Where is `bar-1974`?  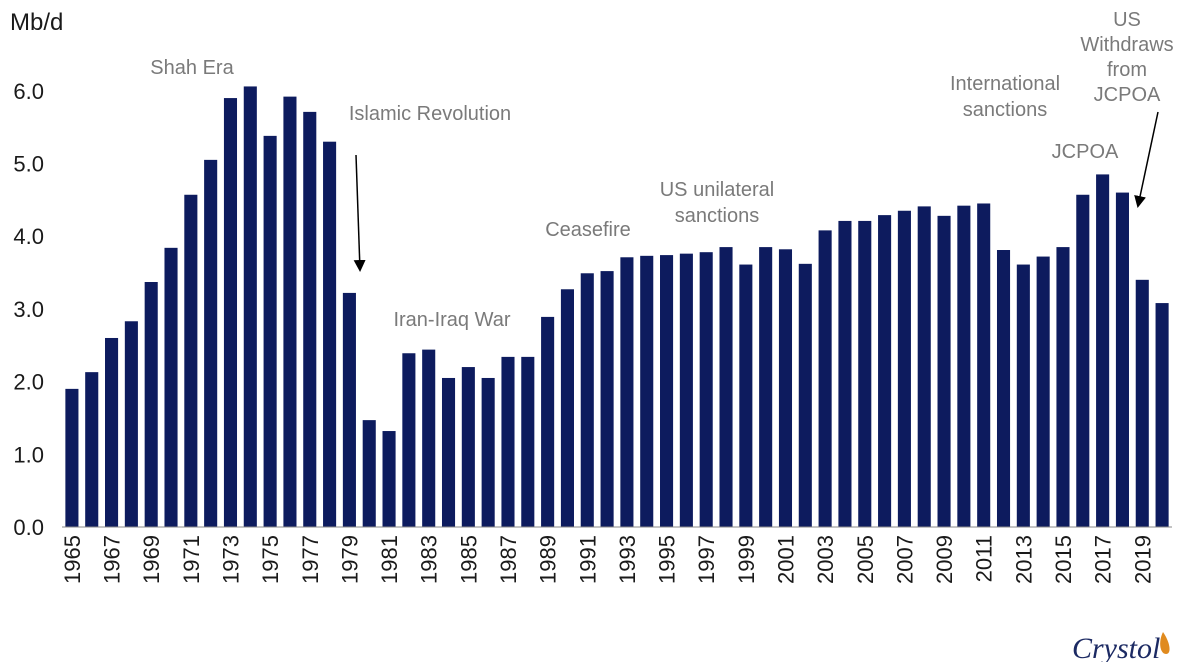 bar-1974 is located at coordinates (250, 306).